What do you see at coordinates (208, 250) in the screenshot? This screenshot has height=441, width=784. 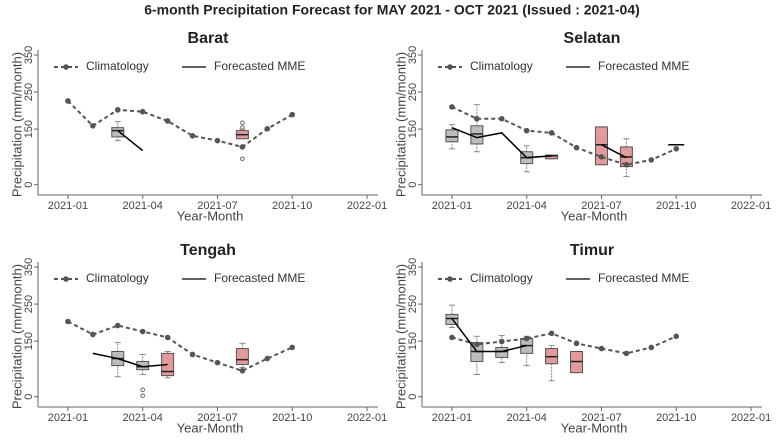 I see `panel-title: Tengah` at bounding box center [208, 250].